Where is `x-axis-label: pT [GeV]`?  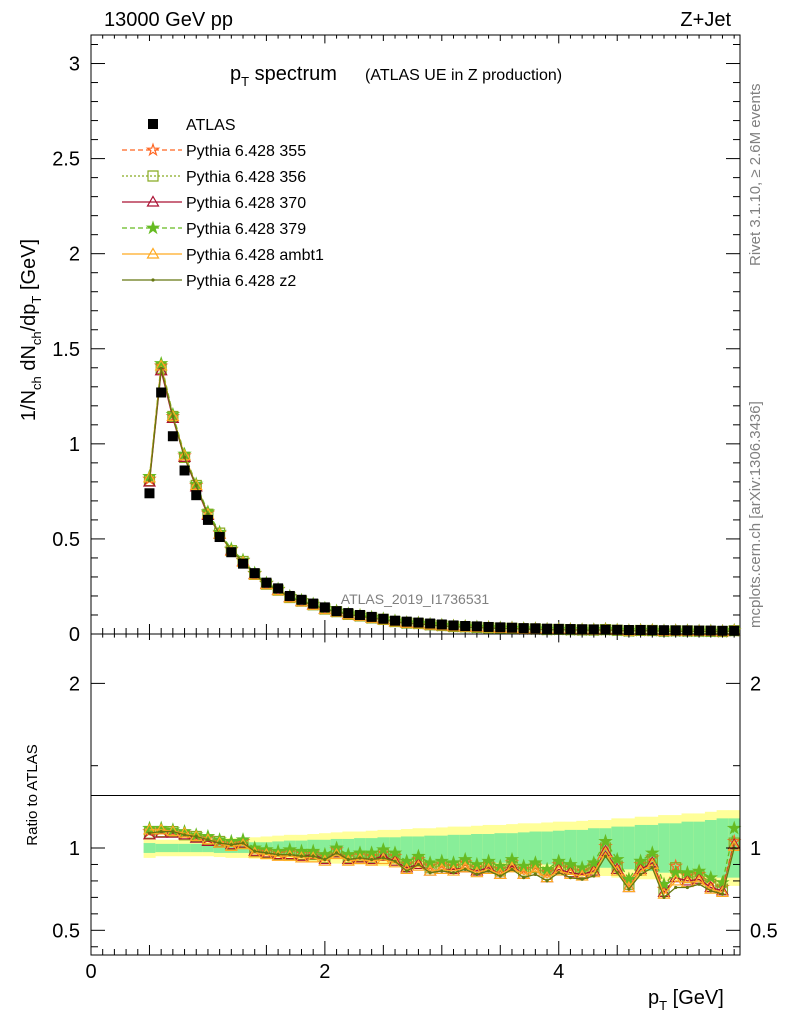
x-axis-label: pT [GeV] is located at coordinates (686, 1000).